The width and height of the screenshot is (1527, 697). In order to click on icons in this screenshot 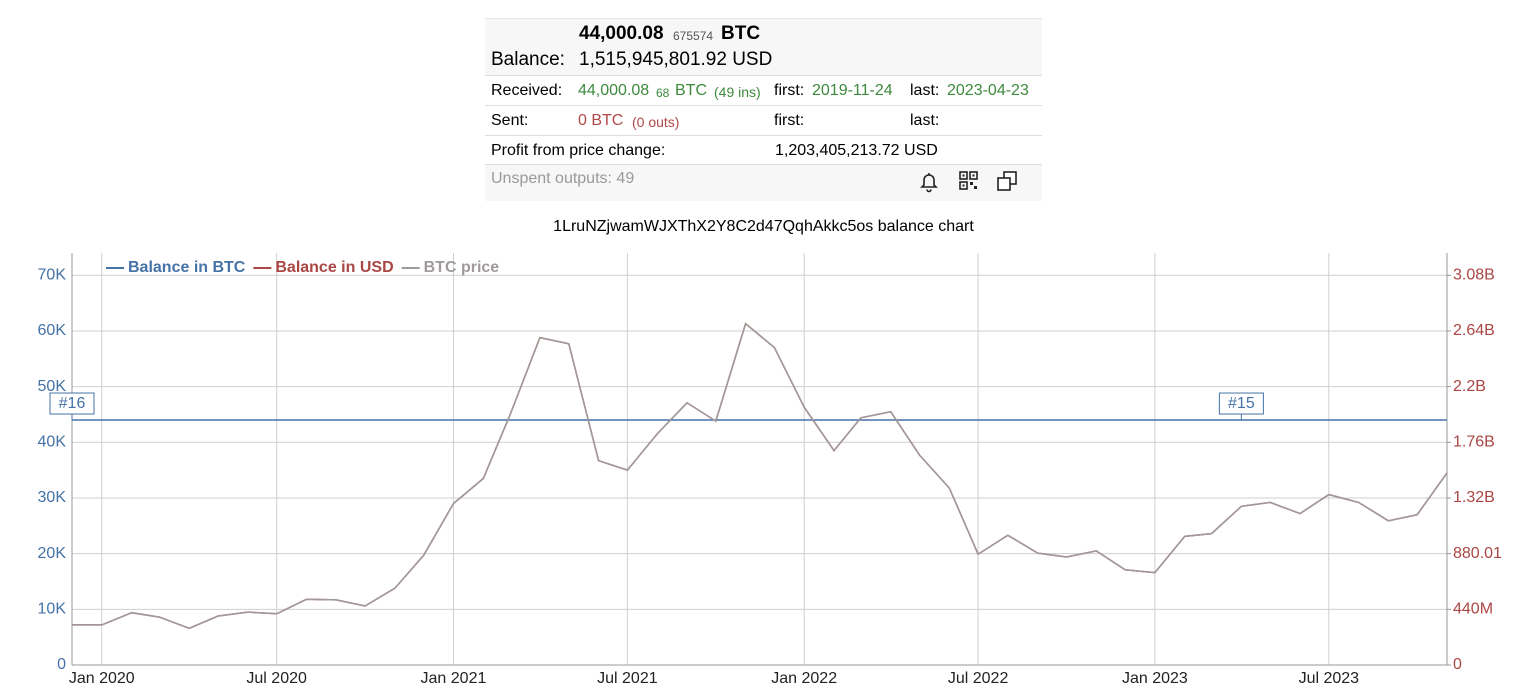, I will do `click(968, 182)`.